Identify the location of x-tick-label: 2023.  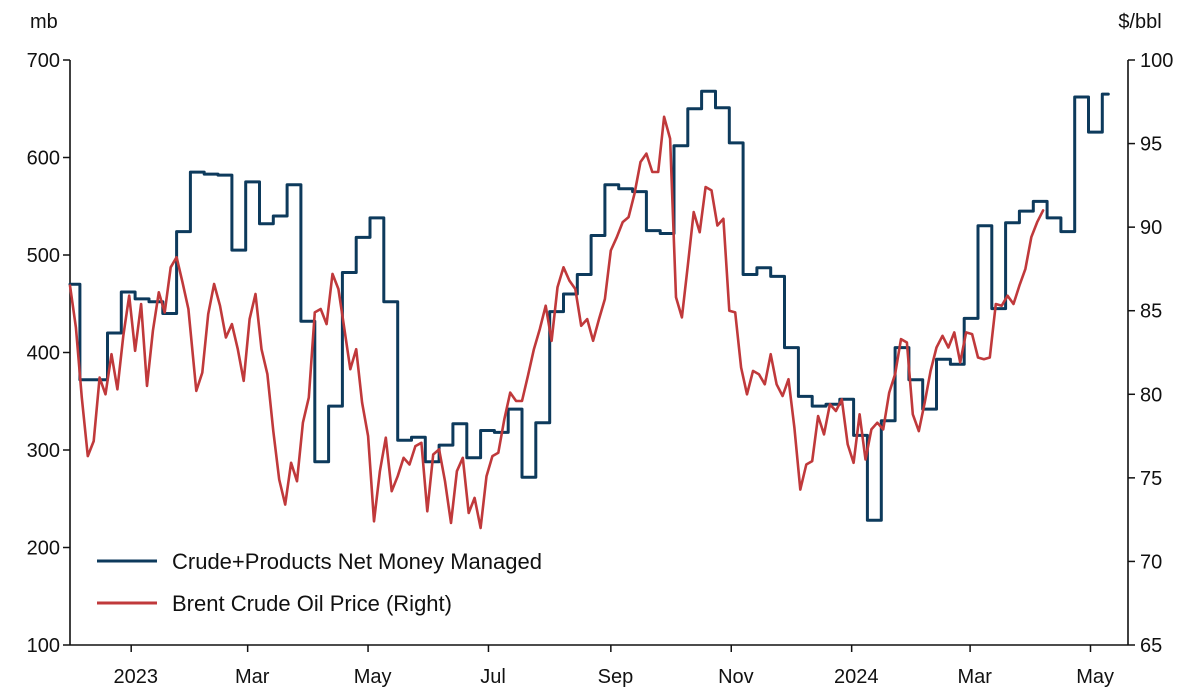
(136, 677).